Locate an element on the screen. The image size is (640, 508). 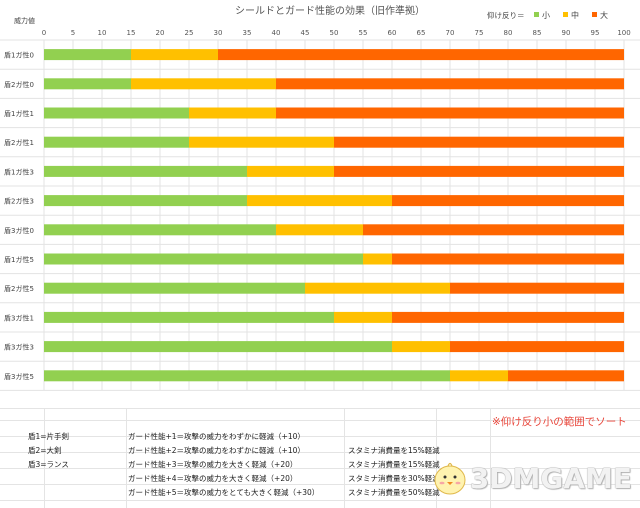
x-tick-label: 60 is located at coordinates (392, 33).